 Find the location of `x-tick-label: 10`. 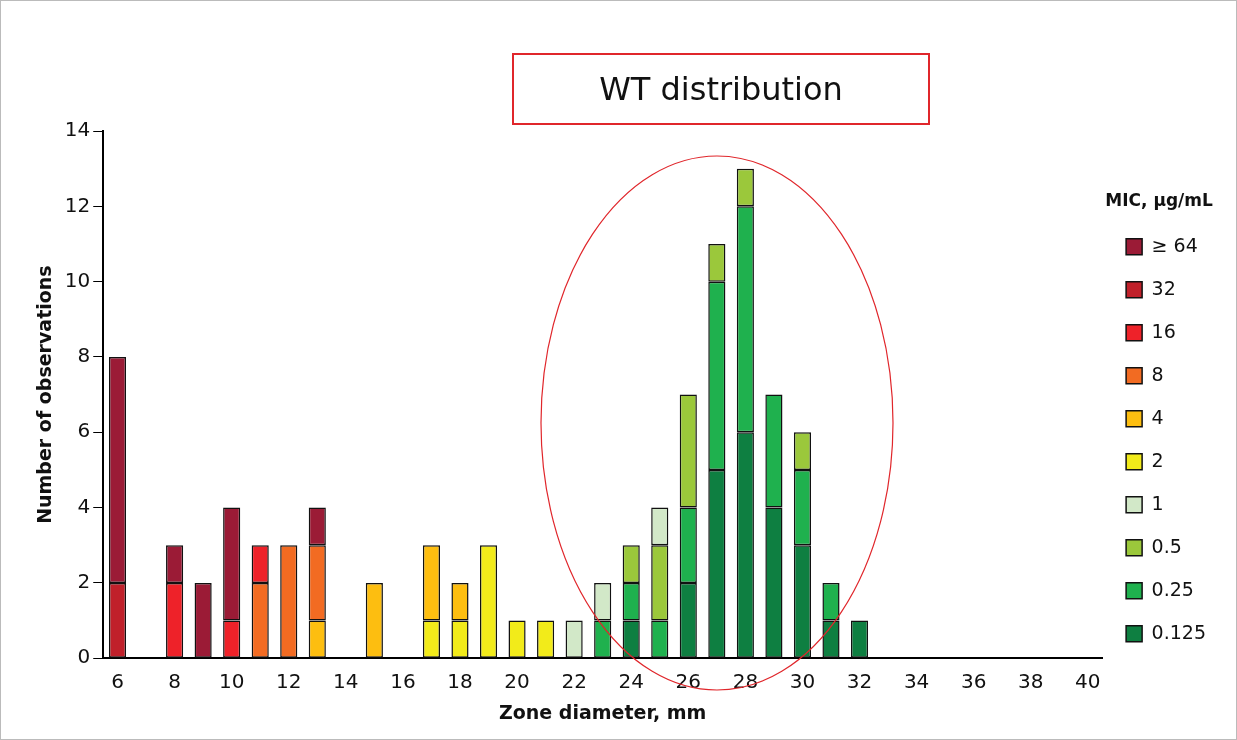

x-tick-label: 10 is located at coordinates (231, 681).